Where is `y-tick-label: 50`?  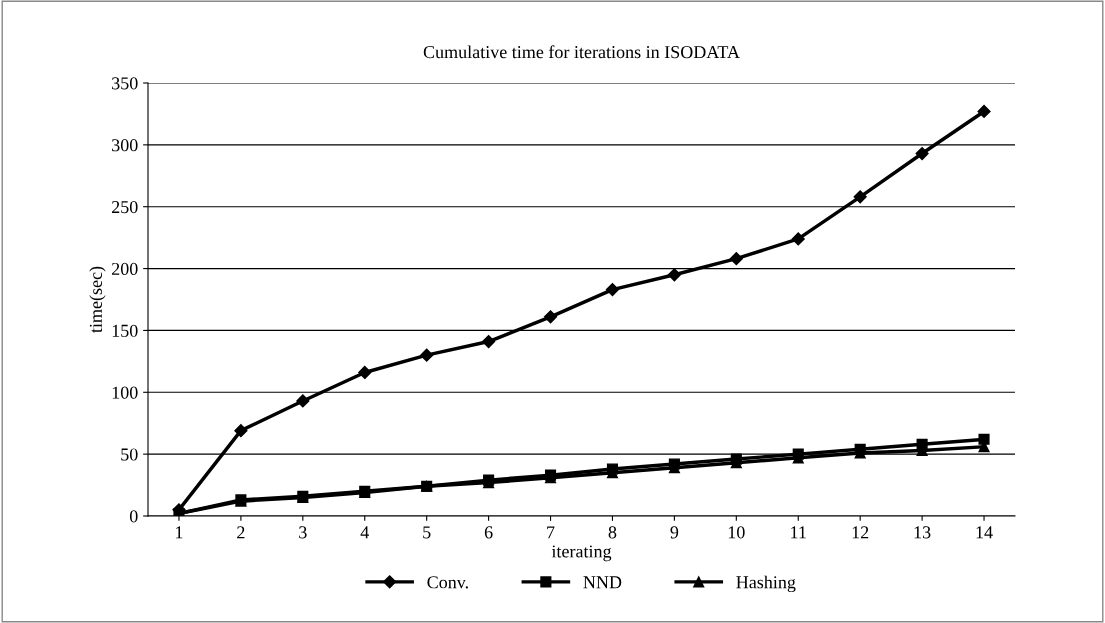
y-tick-label: 50 is located at coordinates (129, 454).